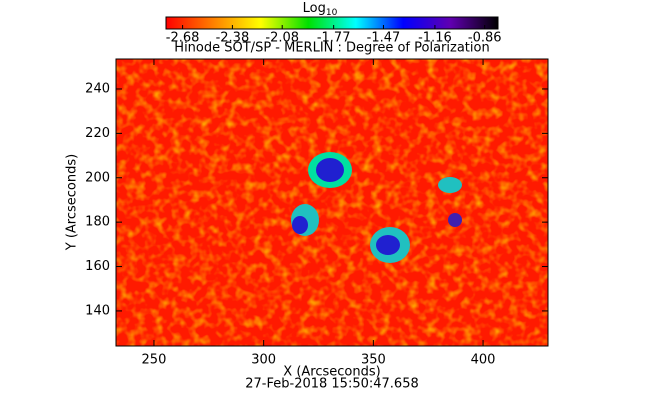  What do you see at coordinates (97, 177) in the screenshot?
I see `y-tick-label: 200` at bounding box center [97, 177].